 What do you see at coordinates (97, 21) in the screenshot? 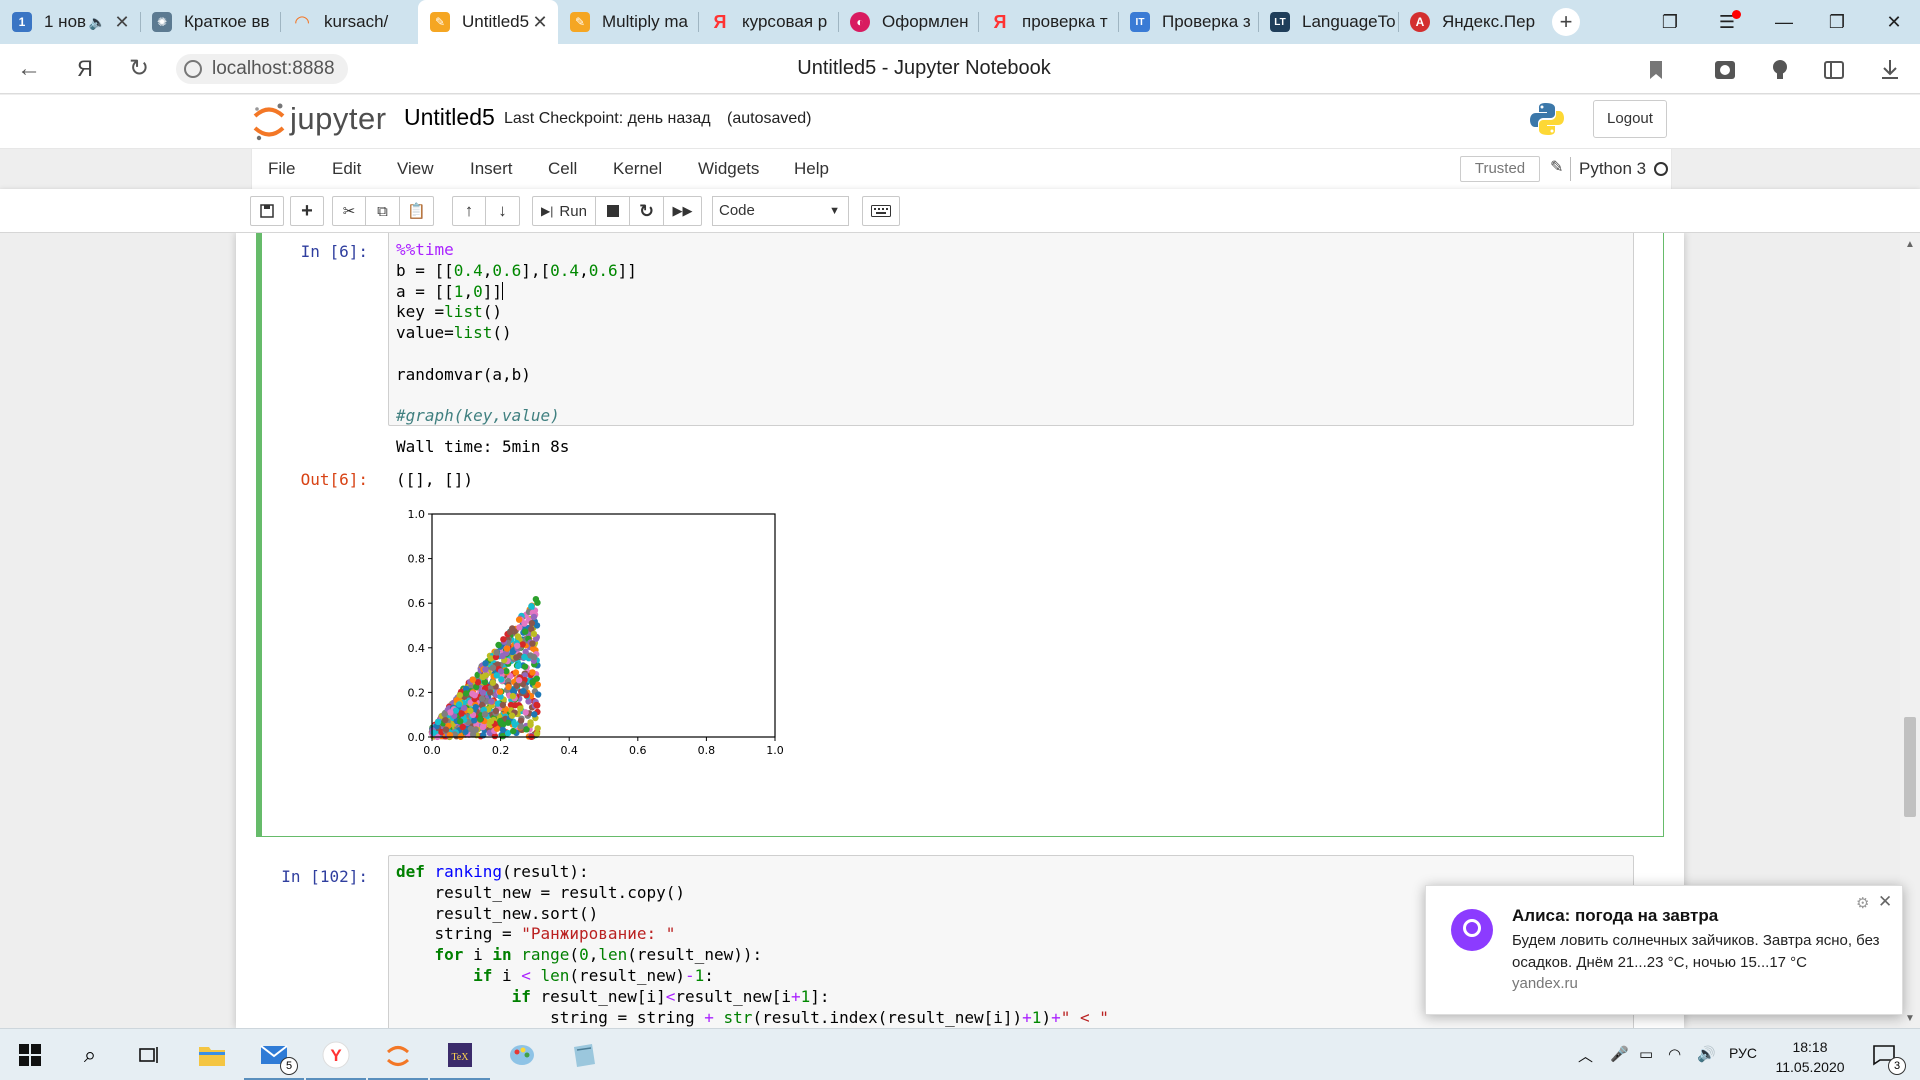
I see `speaker-icon: 🔈` at bounding box center [97, 21].